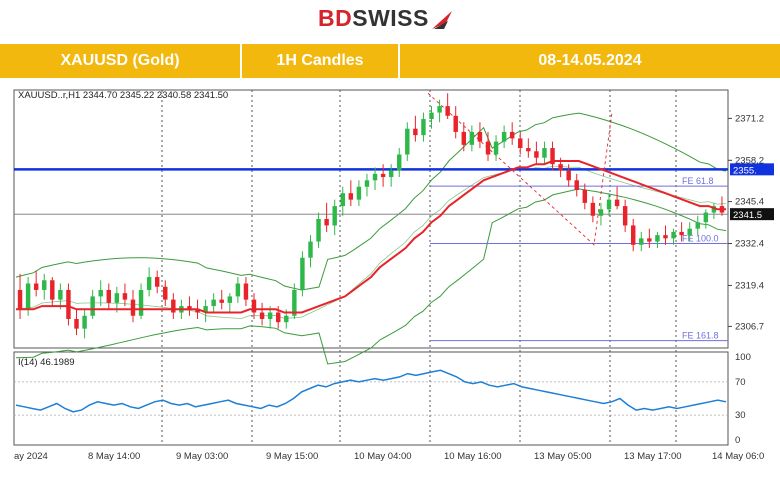  What do you see at coordinates (442, 20) in the screenshot?
I see `brand-swoosh-icon` at bounding box center [442, 20].